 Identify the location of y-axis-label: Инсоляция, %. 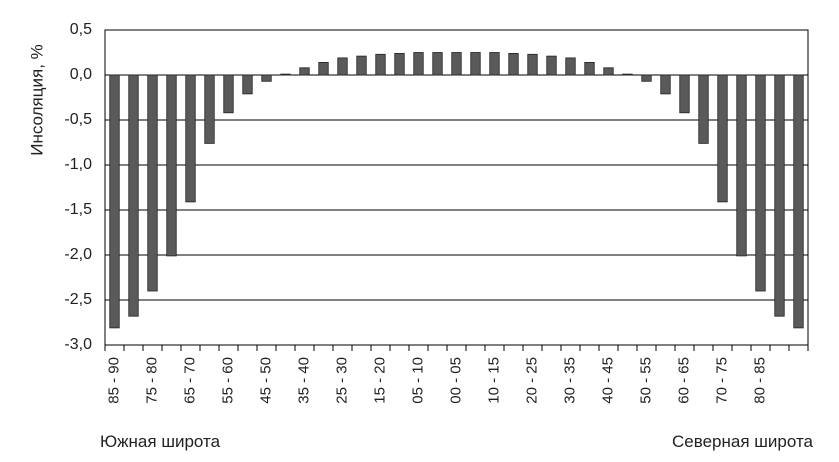
(36, 100).